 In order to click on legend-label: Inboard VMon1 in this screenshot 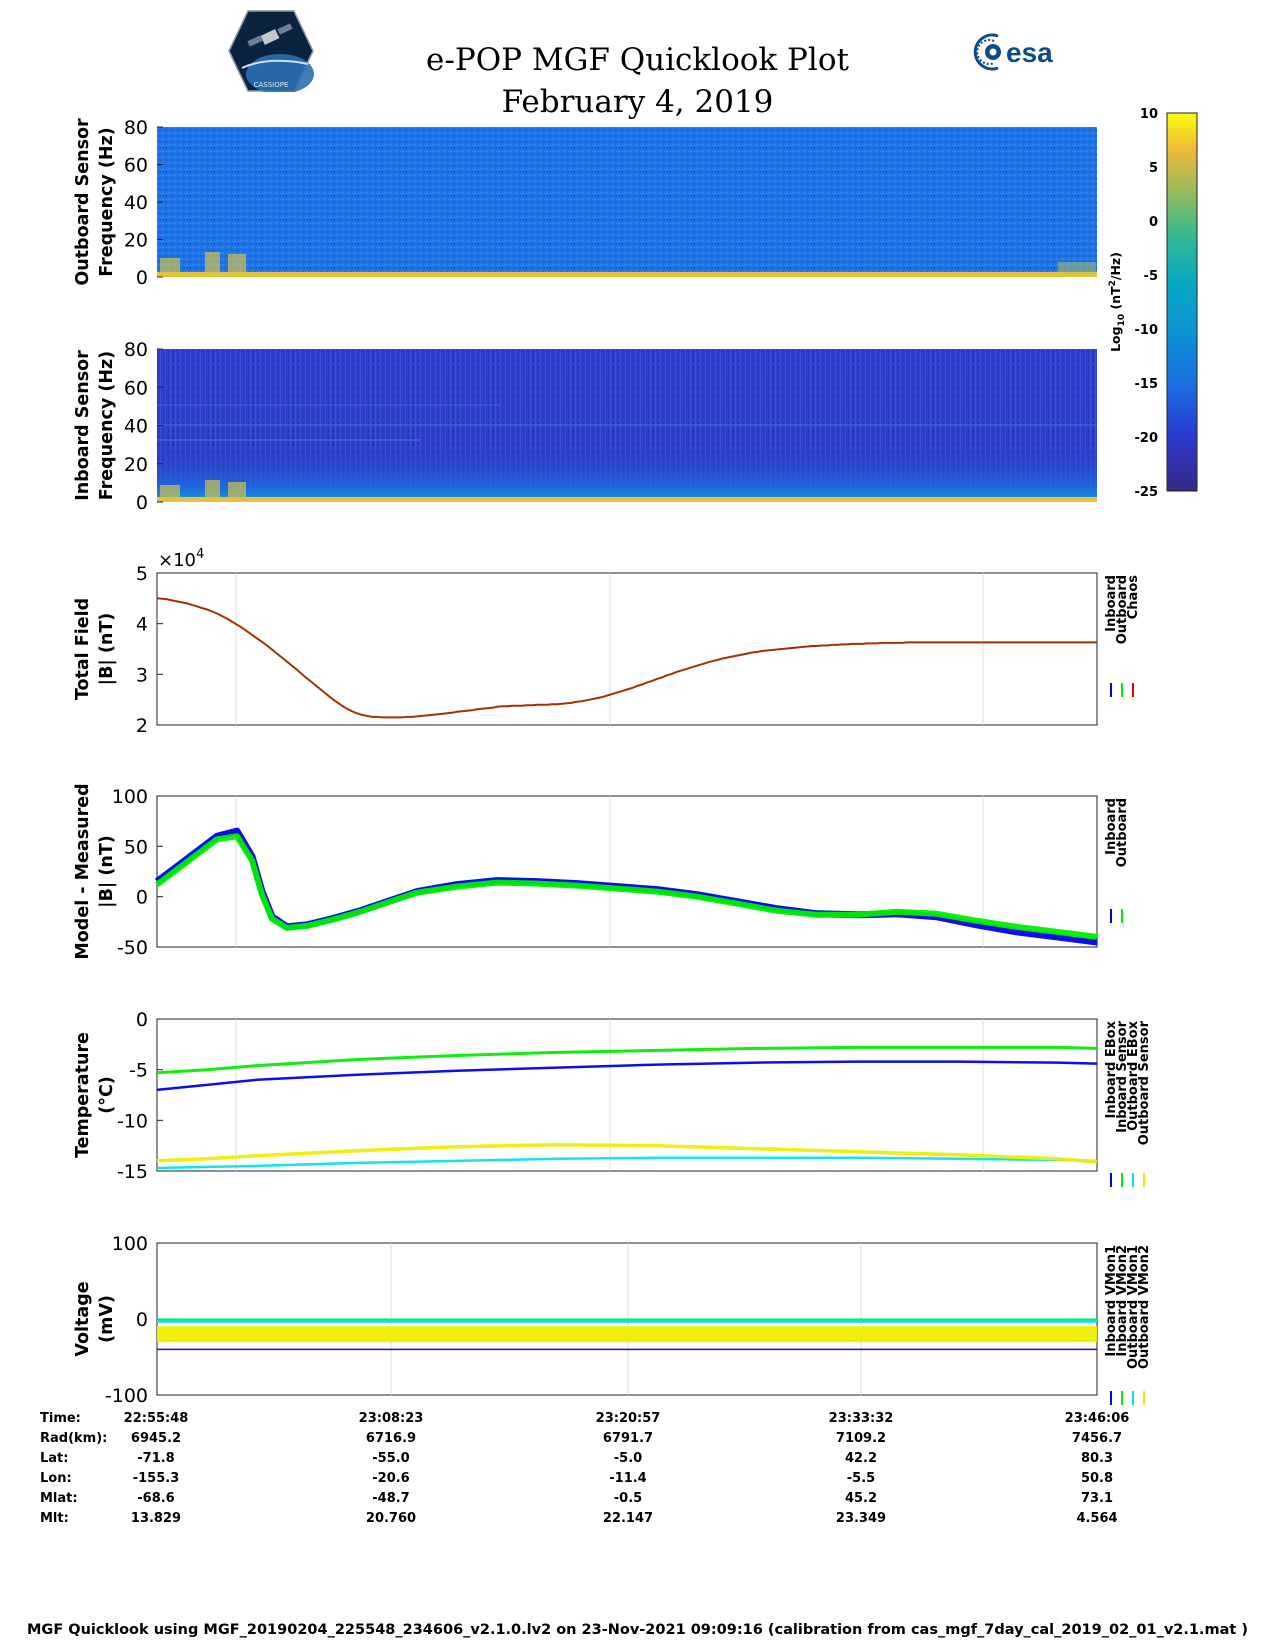, I will do `click(1111, 1301)`.